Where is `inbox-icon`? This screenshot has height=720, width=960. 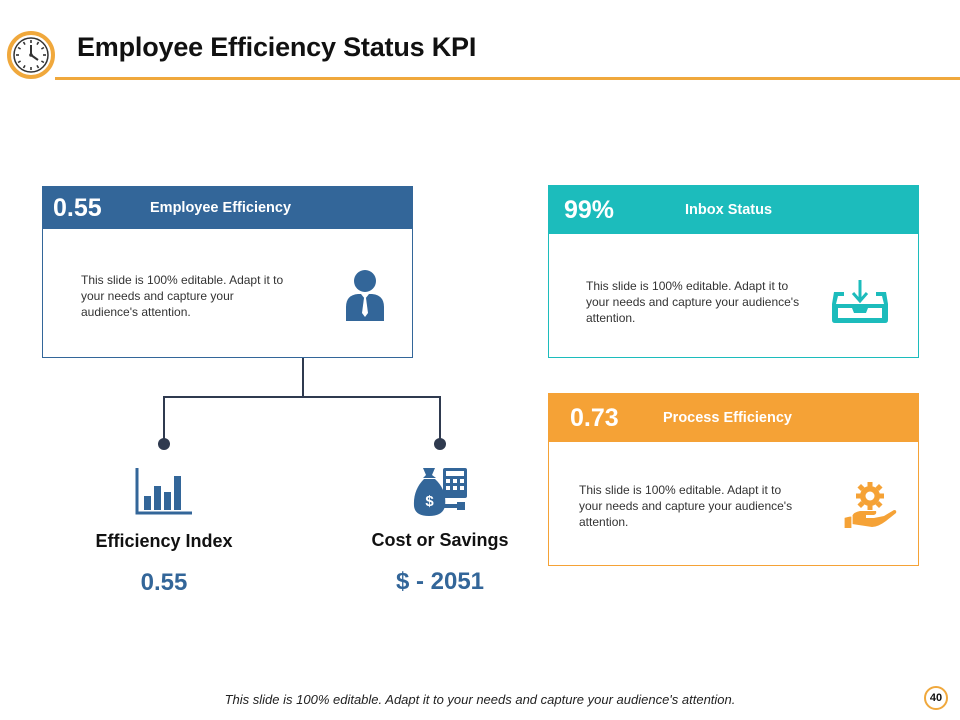 inbox-icon is located at coordinates (860, 301).